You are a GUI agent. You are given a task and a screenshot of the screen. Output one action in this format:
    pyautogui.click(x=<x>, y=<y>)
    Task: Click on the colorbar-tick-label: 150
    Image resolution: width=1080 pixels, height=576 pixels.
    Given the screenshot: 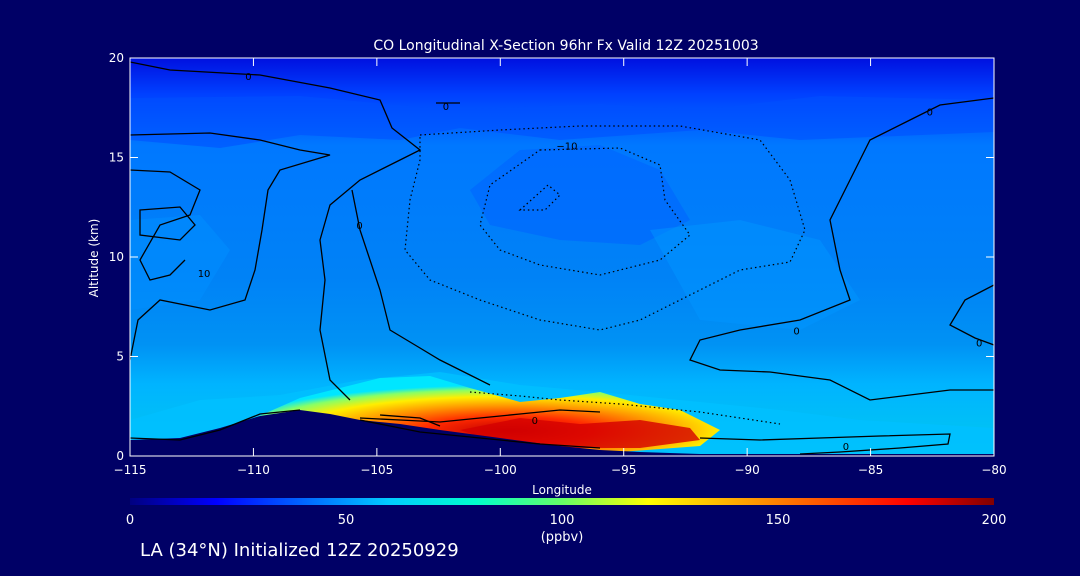 What is the action you would take?
    pyautogui.click(x=778, y=520)
    